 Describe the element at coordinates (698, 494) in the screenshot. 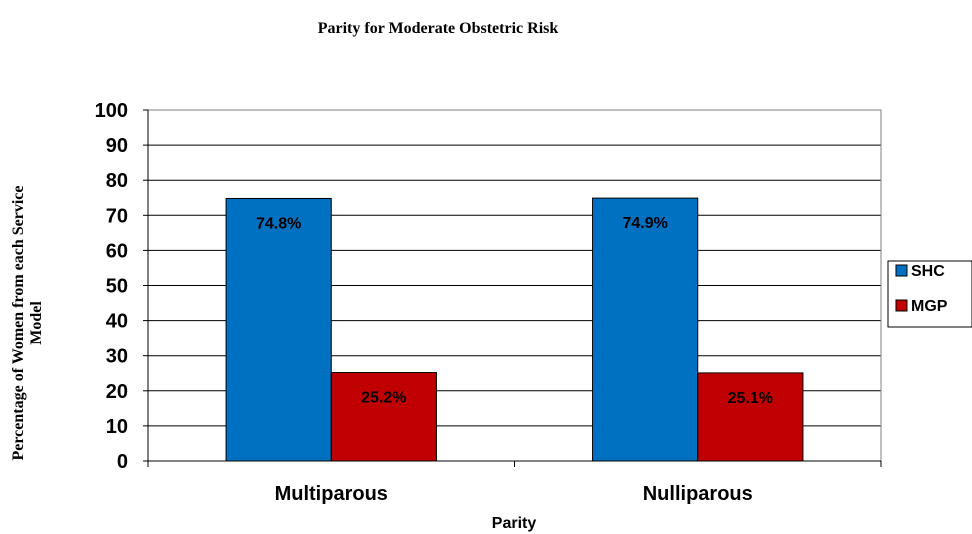

I see `x-category-label: Nulliparous` at that location.